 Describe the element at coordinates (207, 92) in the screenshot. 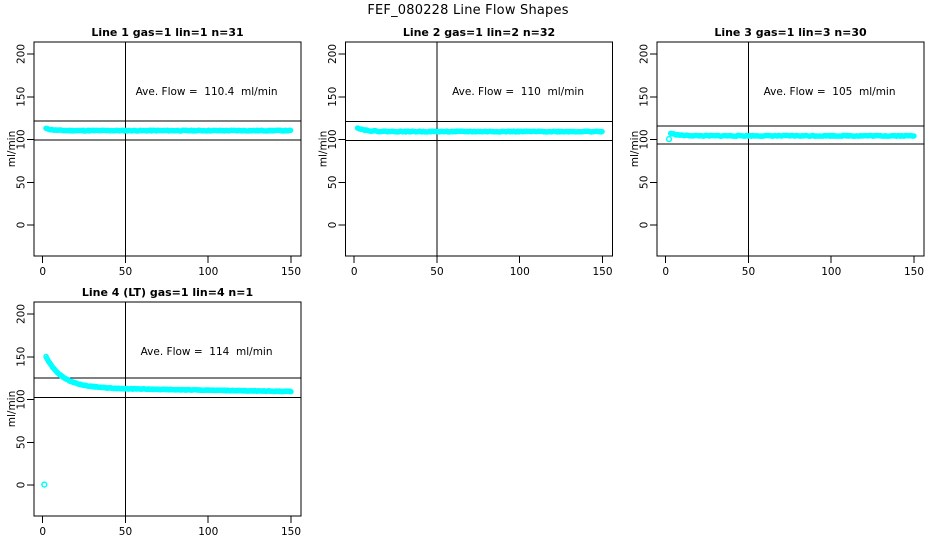

I see `ave-flow-annotation: Ave. Flow = 110.4 ml/min` at that location.